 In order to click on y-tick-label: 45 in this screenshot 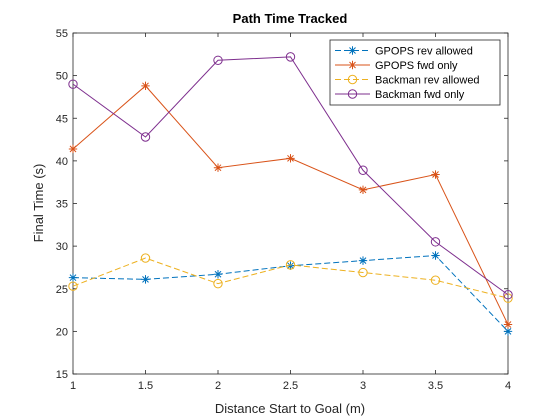, I will do `click(62, 119)`.